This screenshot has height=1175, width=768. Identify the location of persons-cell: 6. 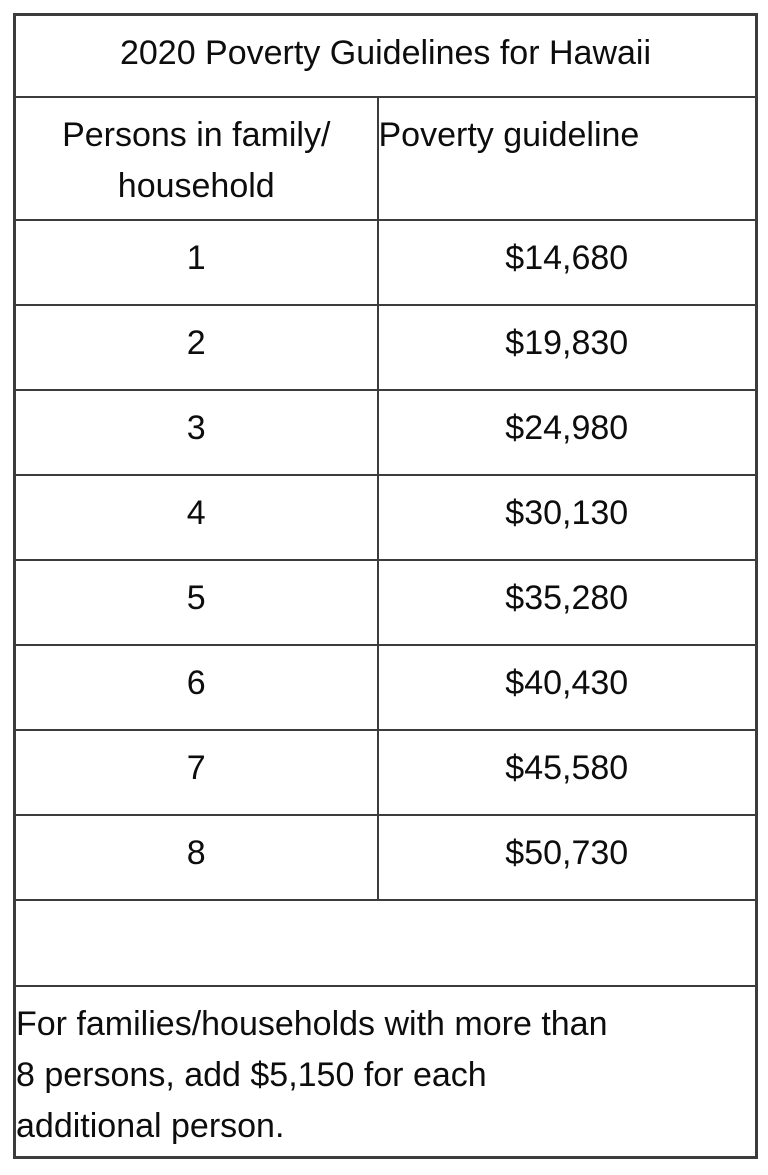
(196, 687).